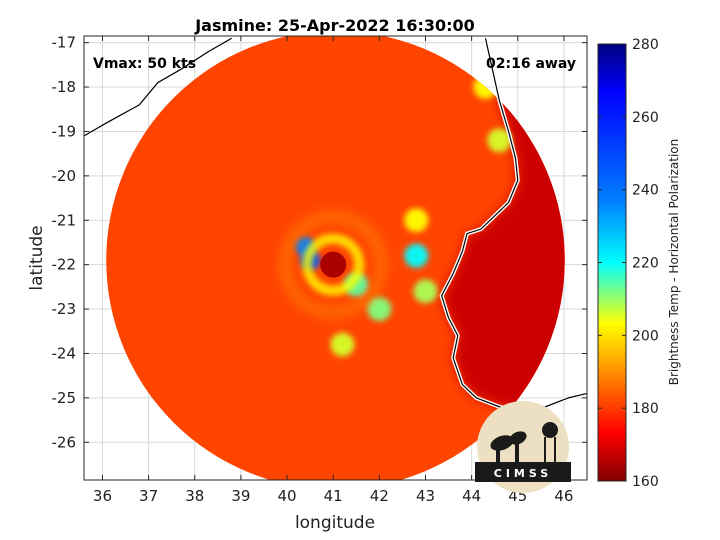  Describe the element at coordinates (645, 264) in the screenshot. I see `colorbar-tick-label: 220` at that location.